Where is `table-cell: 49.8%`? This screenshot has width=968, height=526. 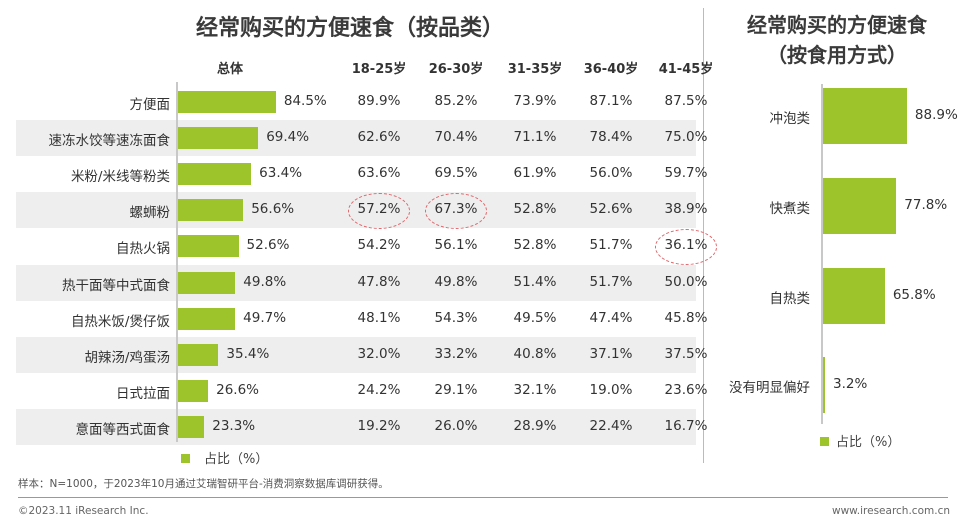 table-cell: 49.8% is located at coordinates (456, 281).